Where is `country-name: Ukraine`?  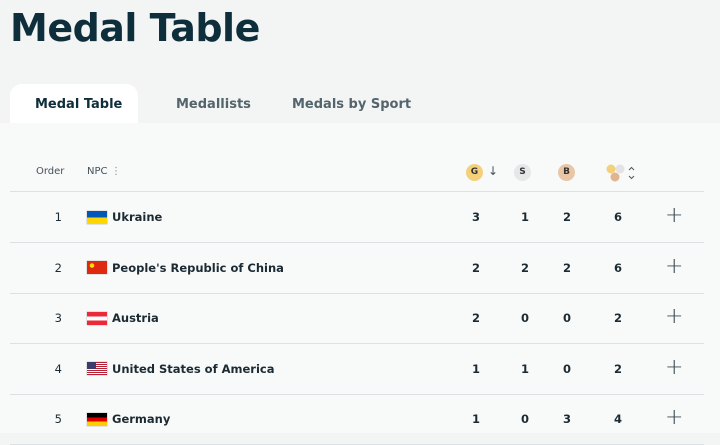 country-name: Ukraine is located at coordinates (137, 217).